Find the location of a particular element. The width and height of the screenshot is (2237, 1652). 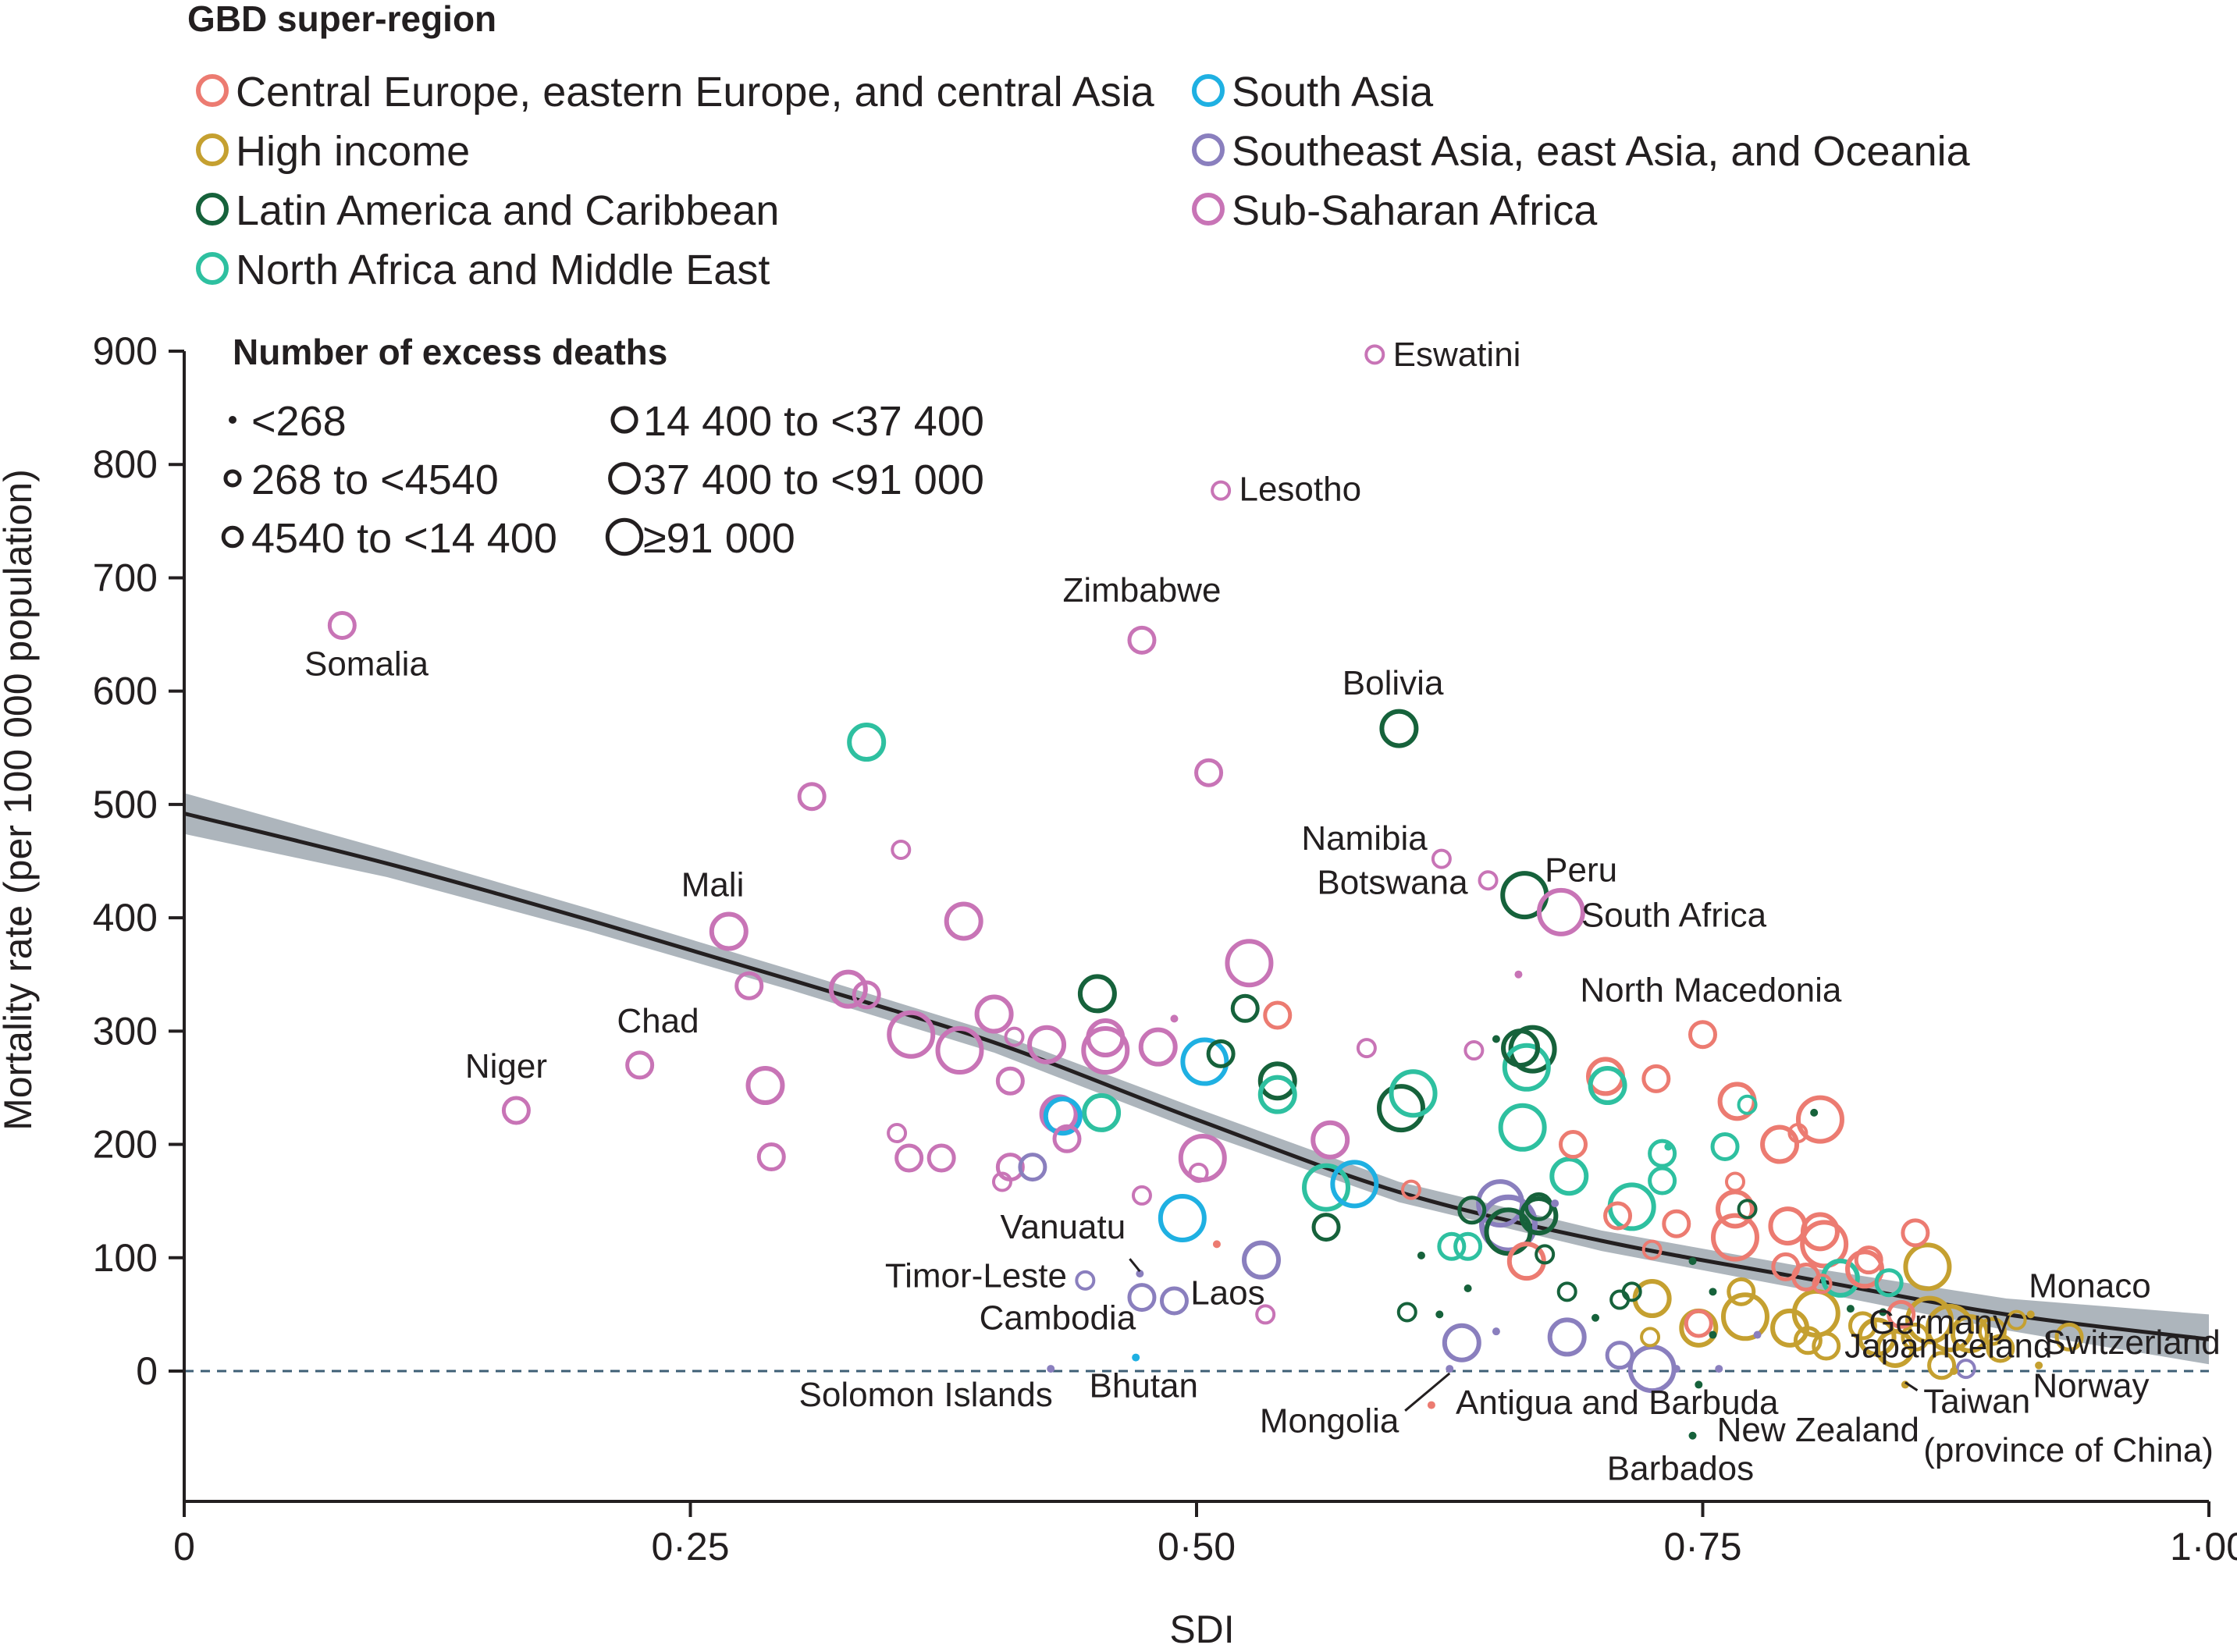

y-tick-label: 400 is located at coordinates (125, 918).